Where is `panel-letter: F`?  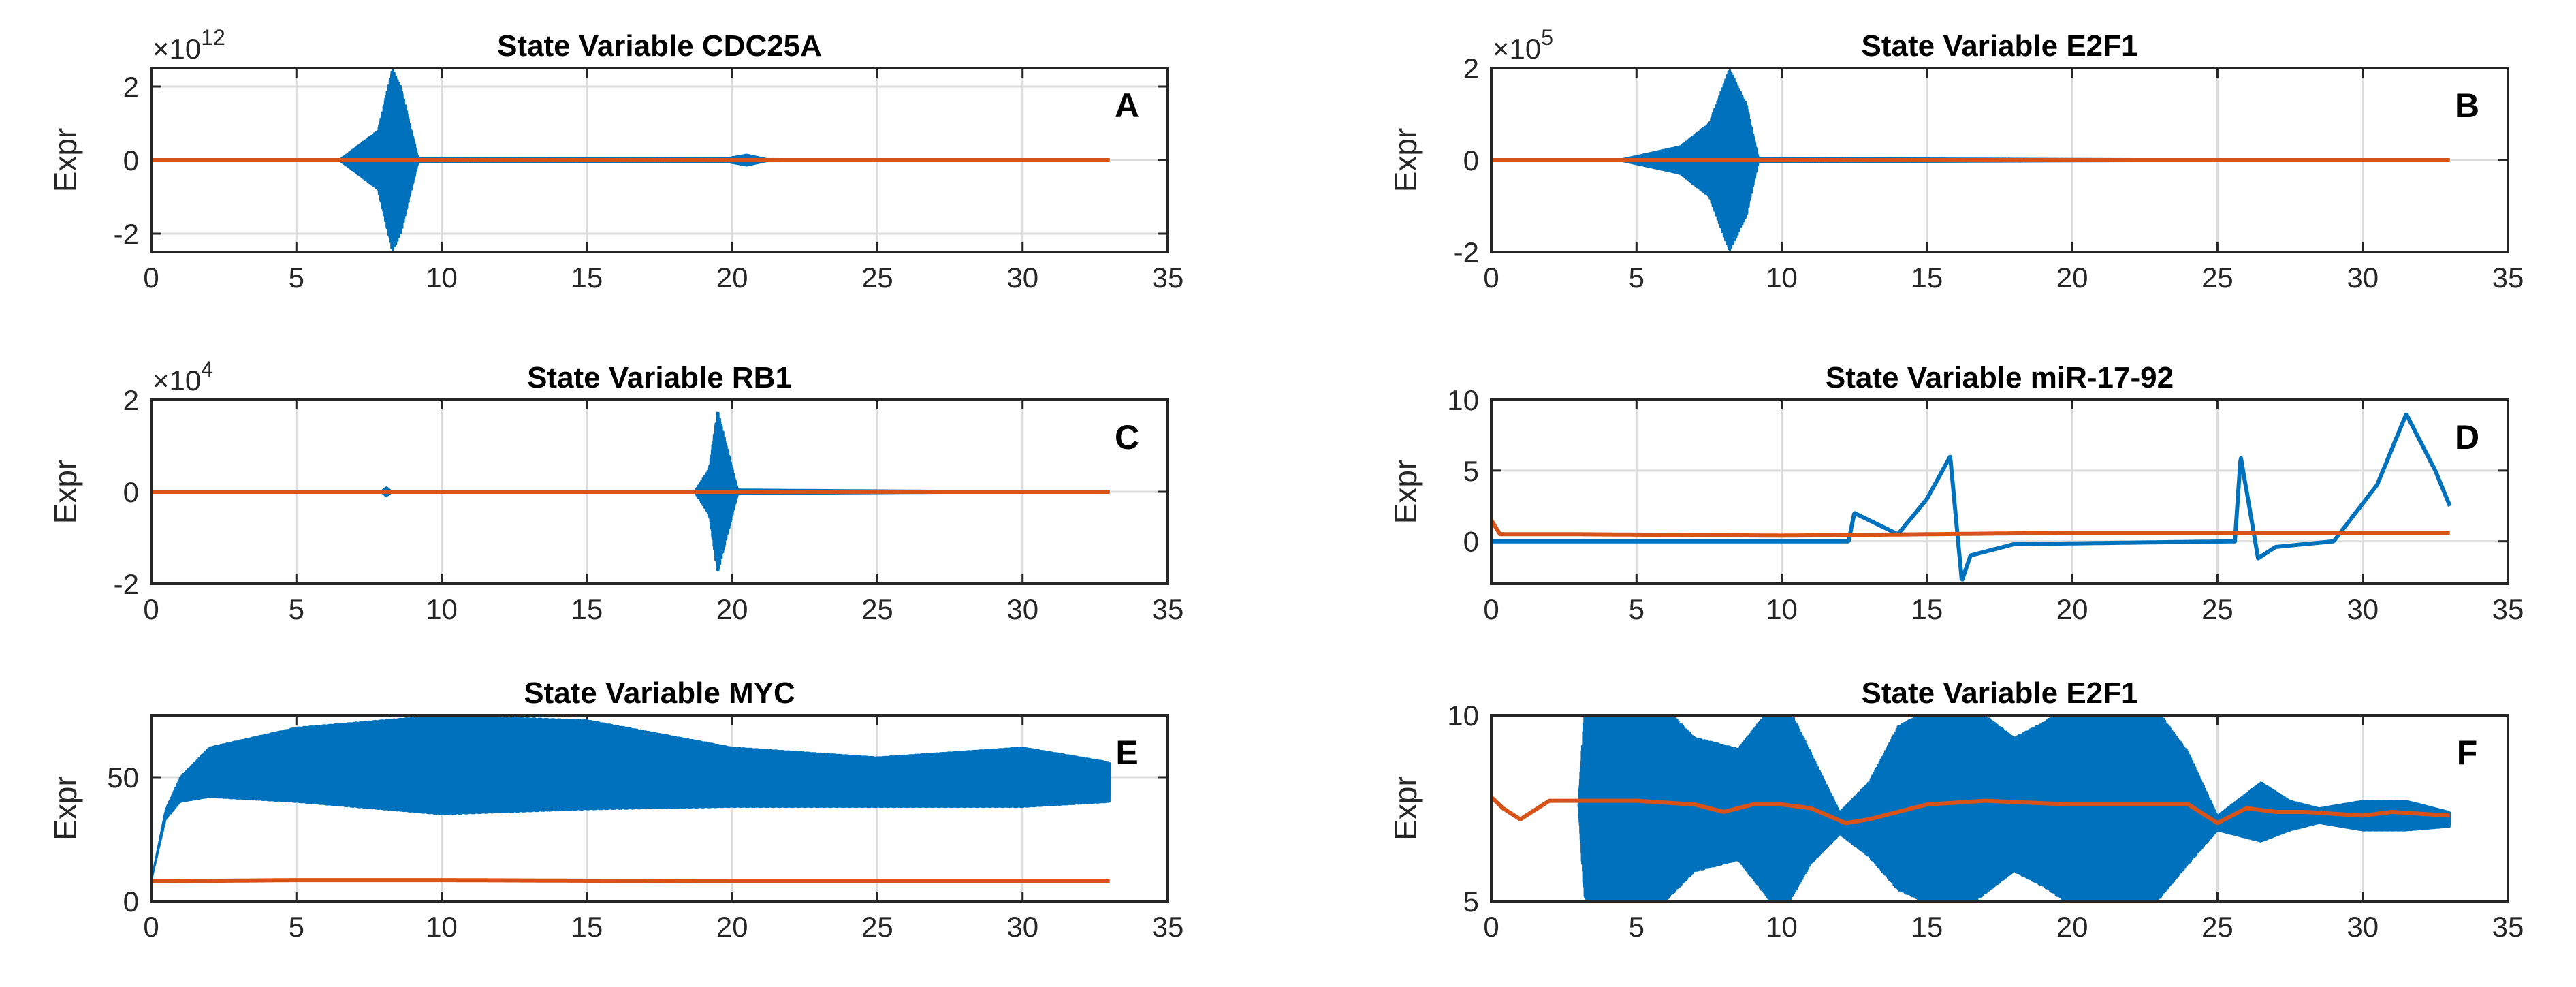
panel-letter: F is located at coordinates (2467, 753).